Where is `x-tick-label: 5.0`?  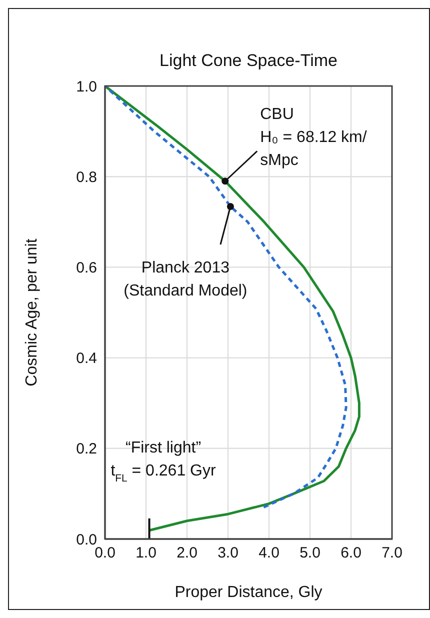
x-tick-label: 5.0 is located at coordinates (310, 553).